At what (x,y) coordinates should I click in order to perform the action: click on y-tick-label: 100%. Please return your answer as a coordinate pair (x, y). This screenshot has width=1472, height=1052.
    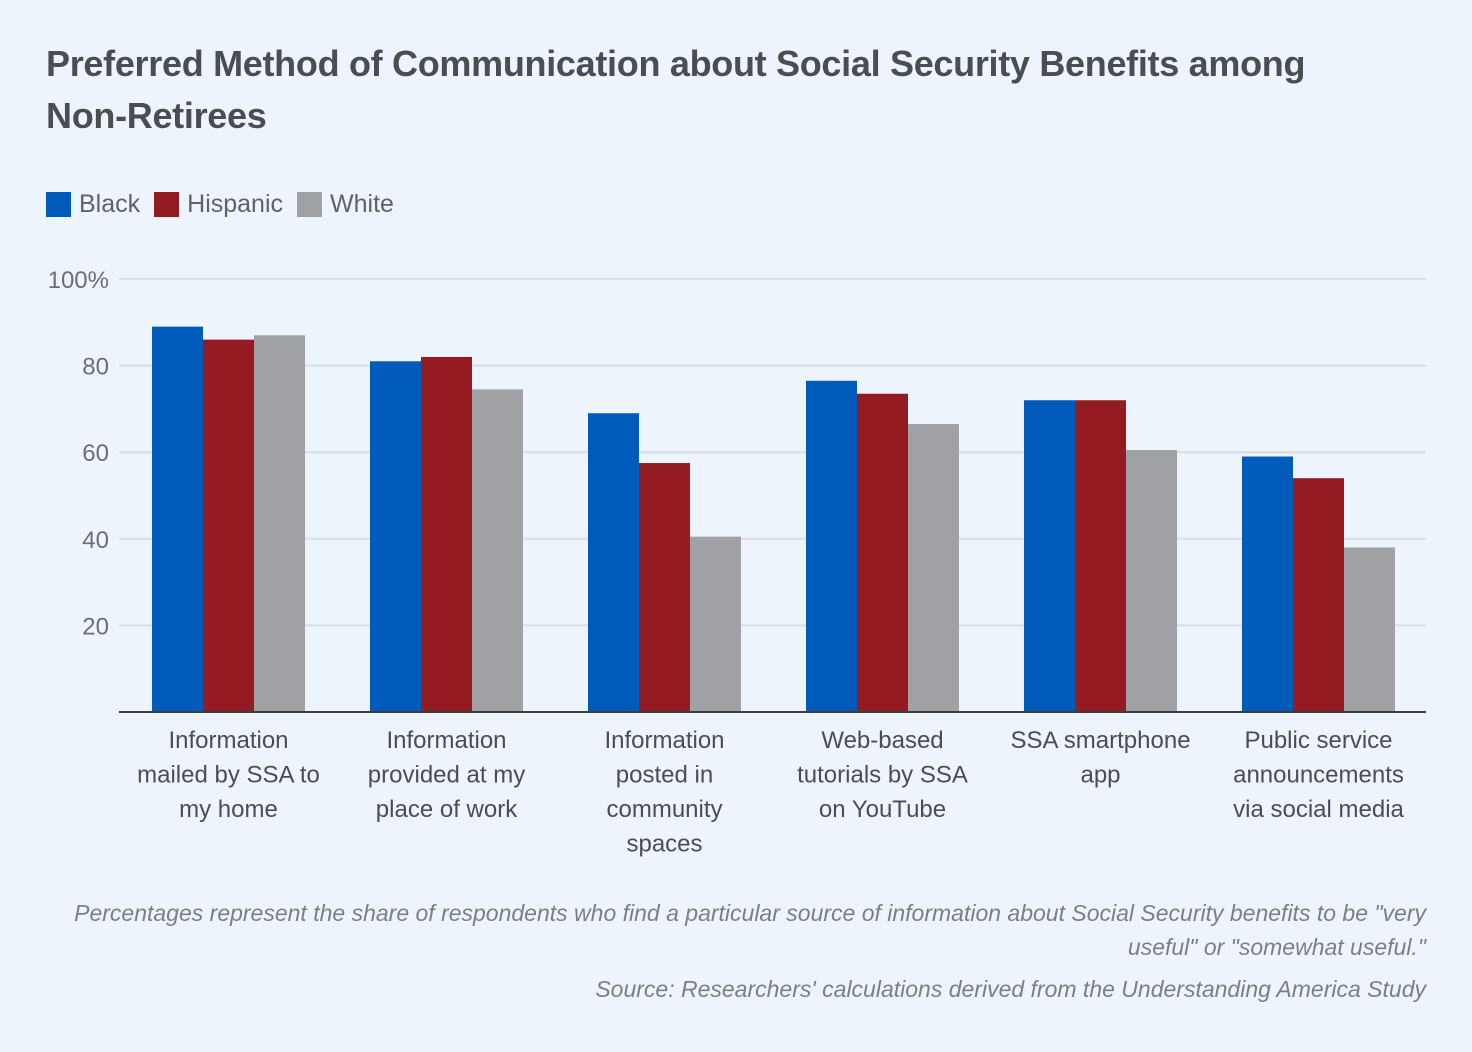
    Looking at the image, I should click on (78, 280).